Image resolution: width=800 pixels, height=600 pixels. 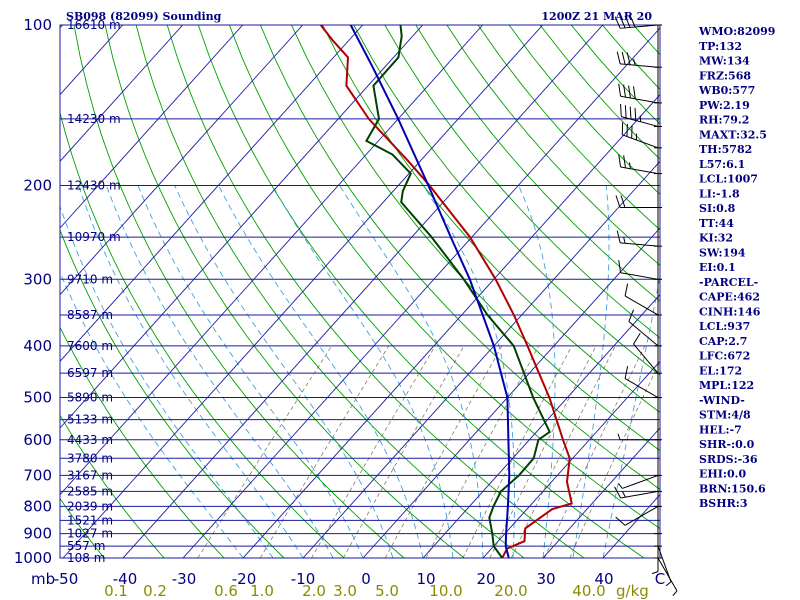 What do you see at coordinates (724, 120) in the screenshot?
I see `index-entry: RH:79.2` at bounding box center [724, 120].